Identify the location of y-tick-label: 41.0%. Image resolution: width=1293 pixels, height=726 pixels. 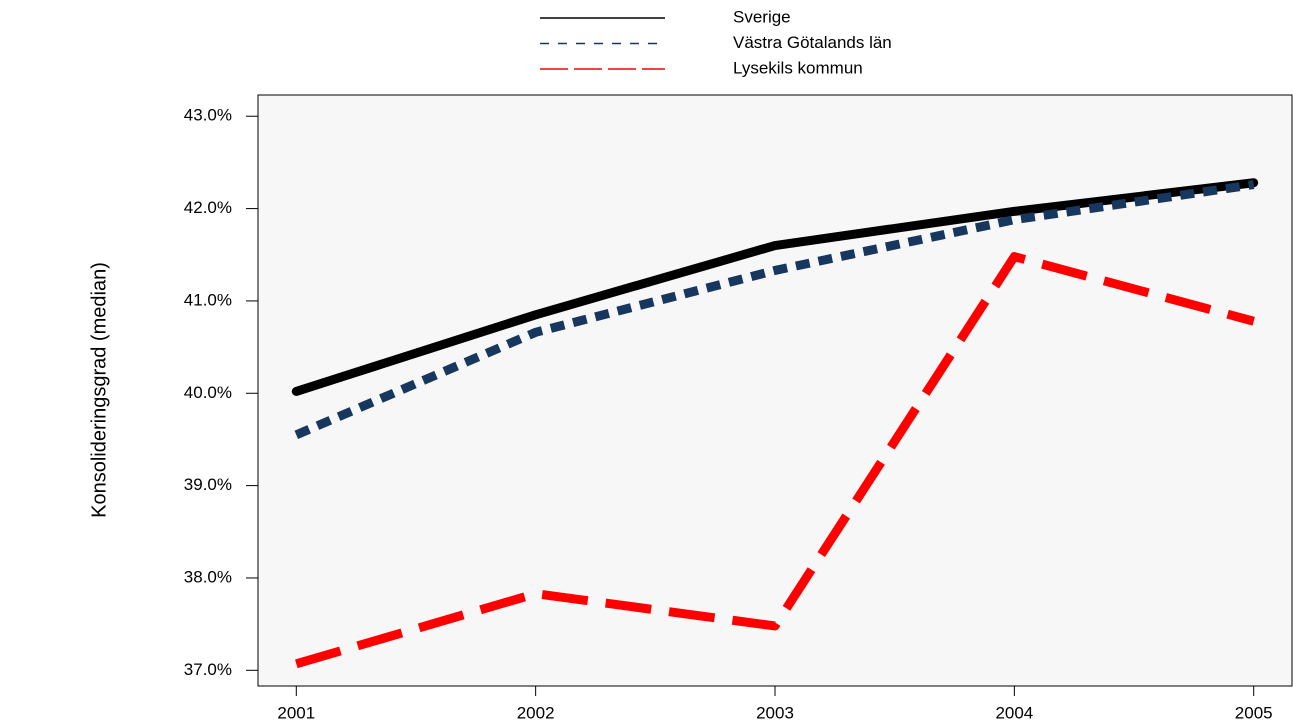
(208, 299).